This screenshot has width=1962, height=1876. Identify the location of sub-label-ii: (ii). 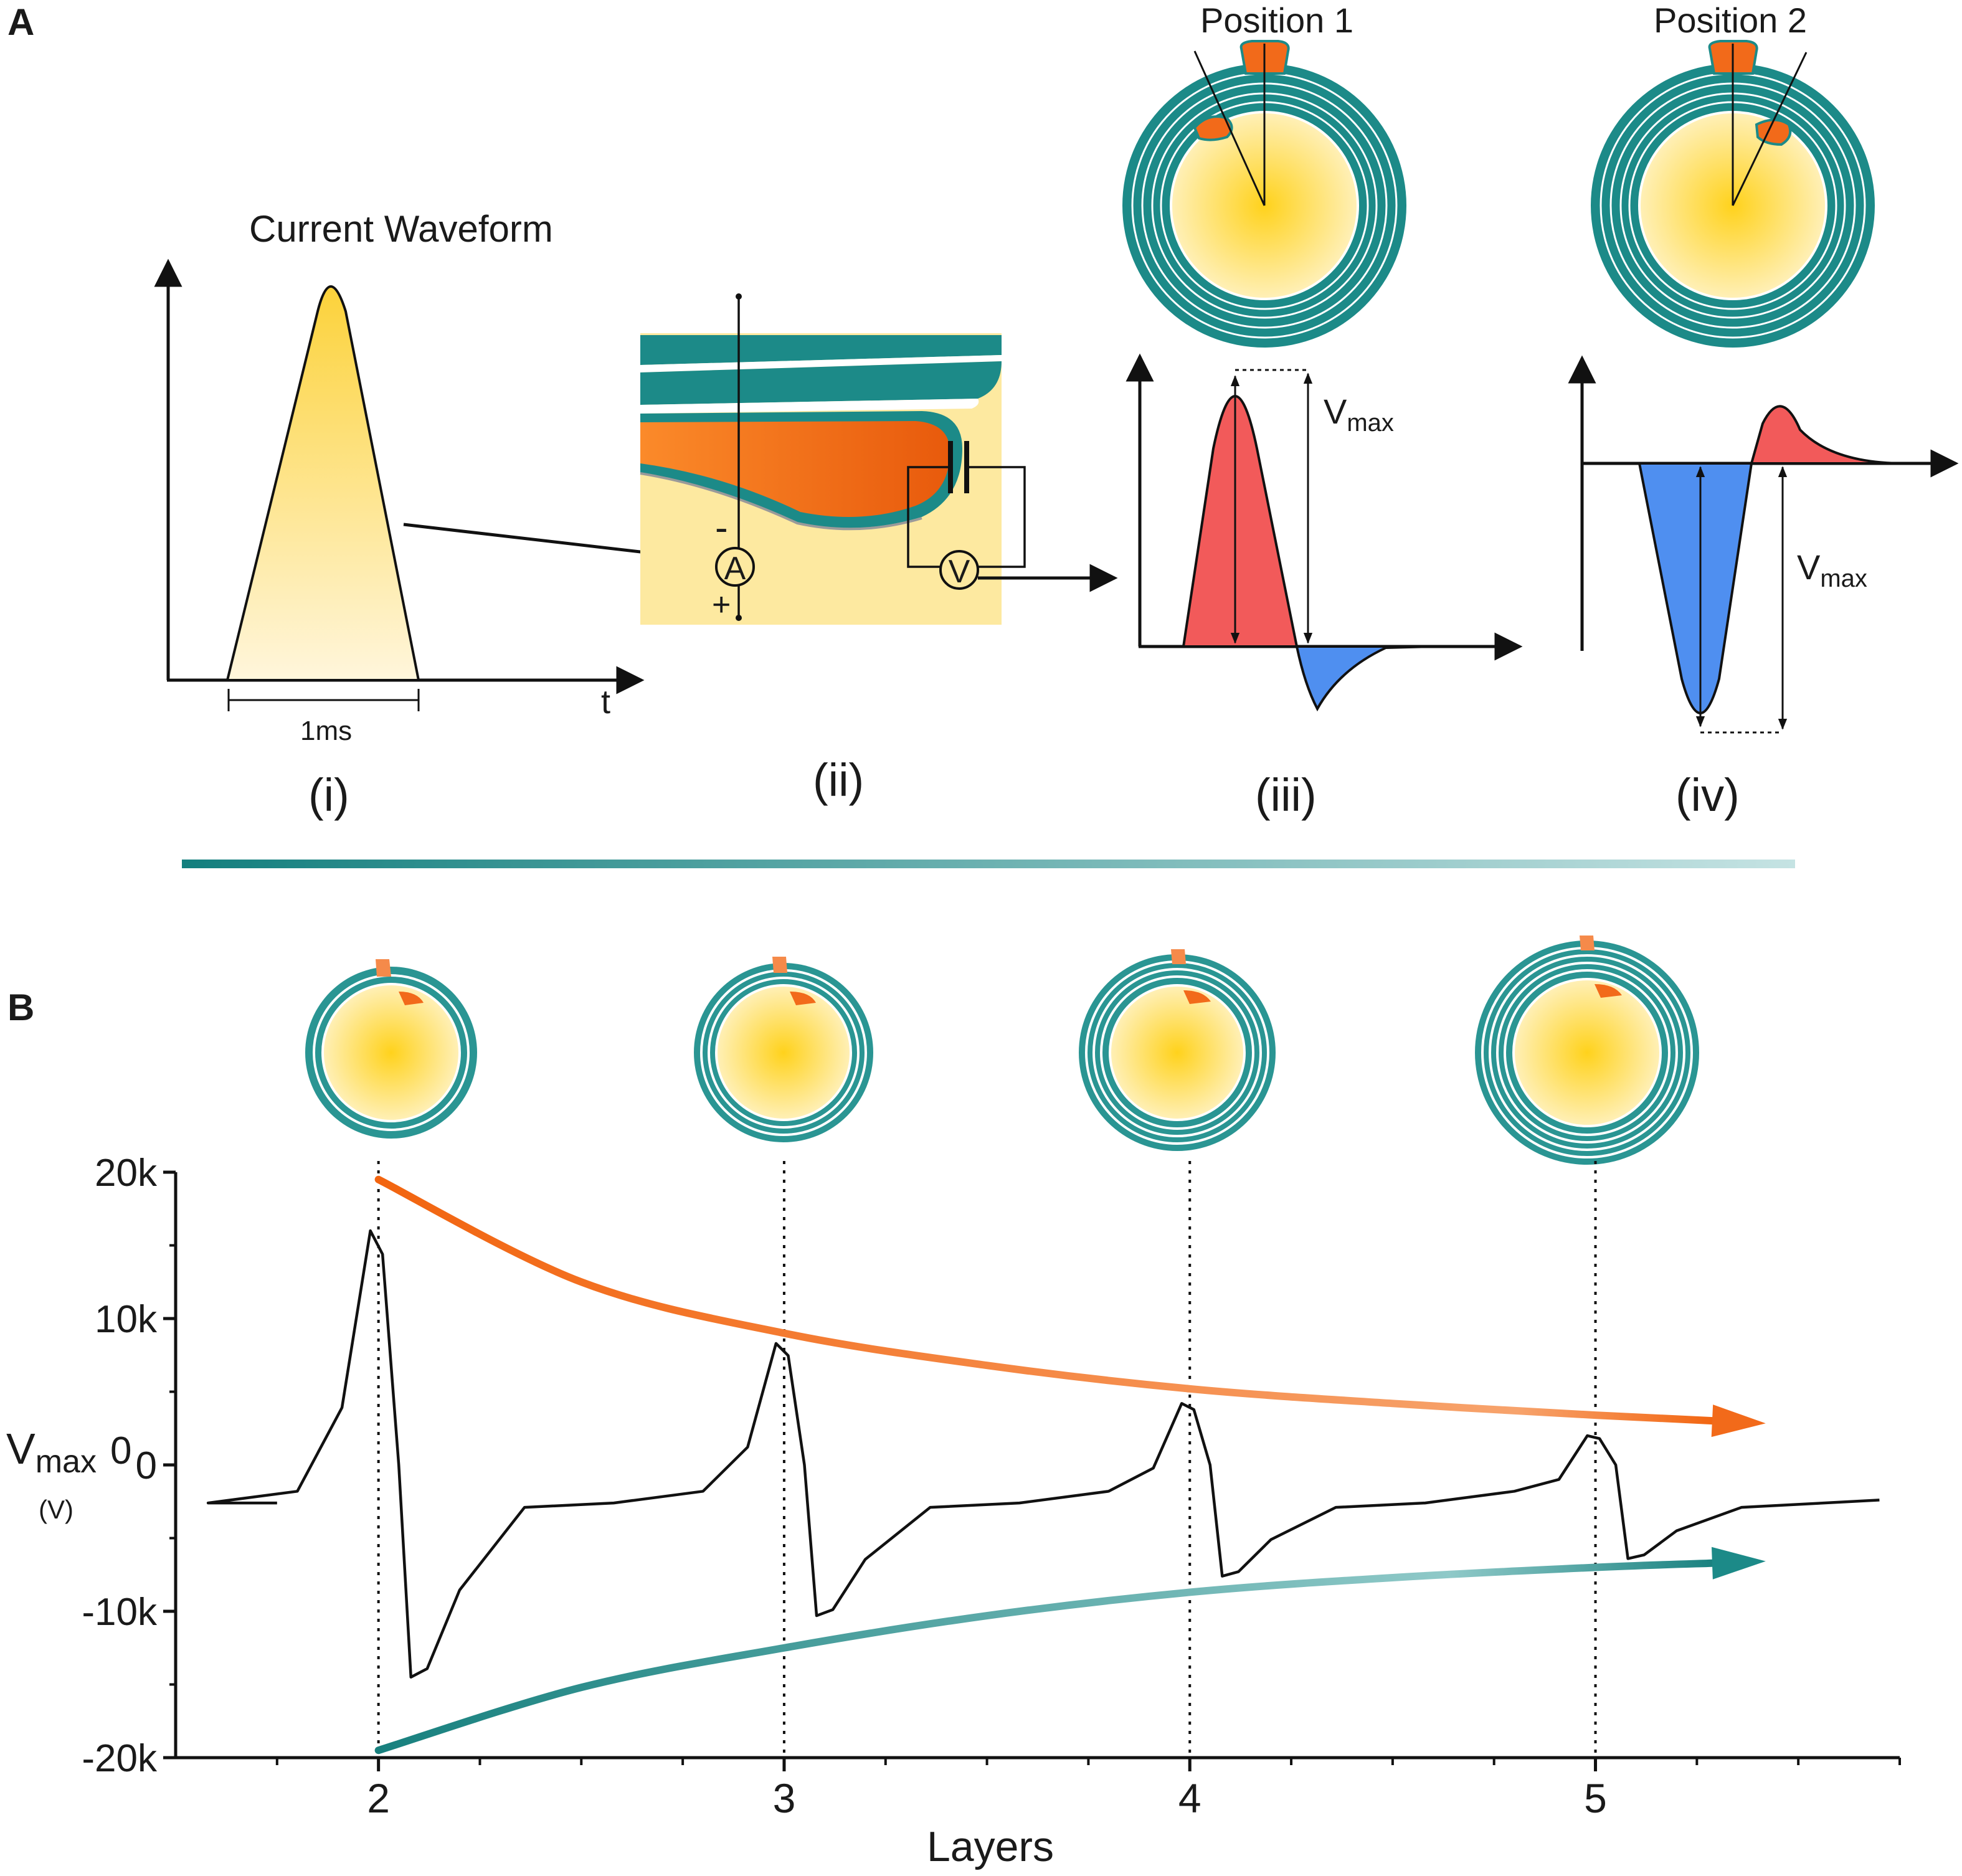
(839, 780).